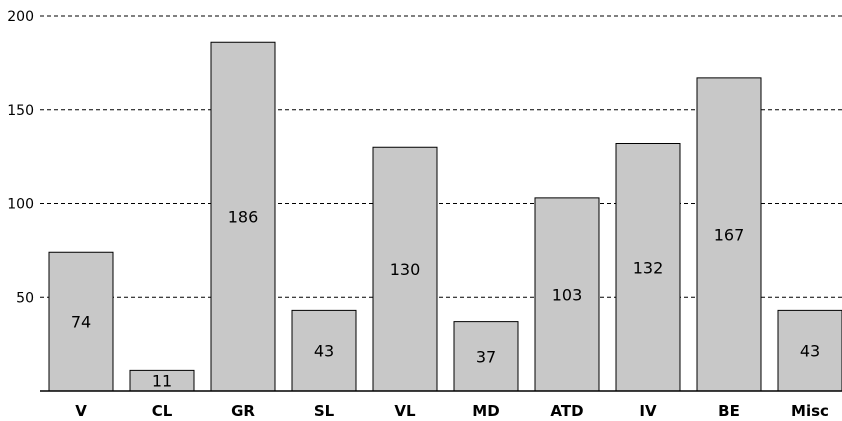  What do you see at coordinates (452, 411) in the screenshot?
I see `x-axis-ticks: V CL GR SL VL MD ATD IV BE Misc` at bounding box center [452, 411].